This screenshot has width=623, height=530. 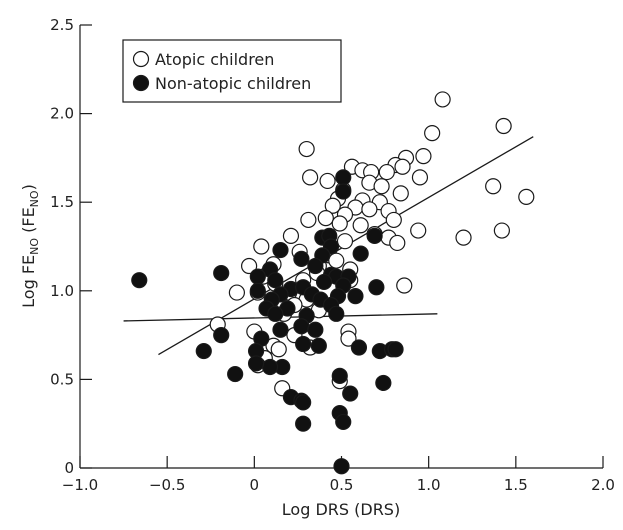 What do you see at coordinates (429, 485) in the screenshot?
I see `x-tick-label: 1.0` at bounding box center [429, 485].